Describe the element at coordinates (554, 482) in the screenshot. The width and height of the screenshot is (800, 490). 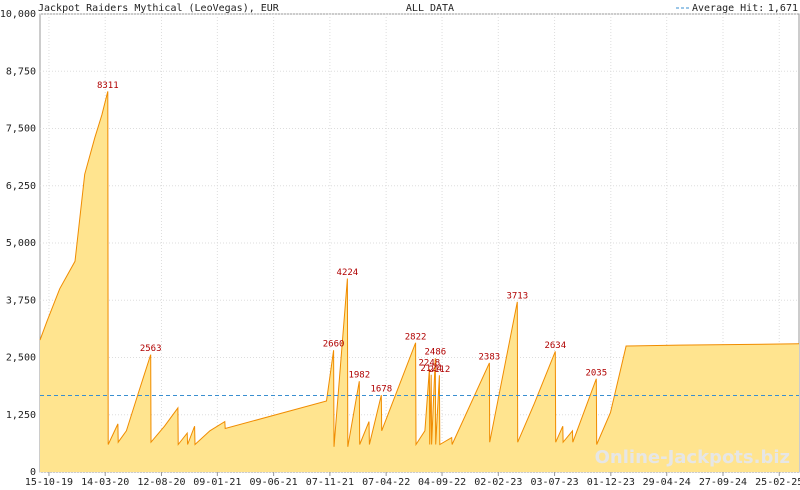
I see `x-tick-label: 03-07-23` at that location.